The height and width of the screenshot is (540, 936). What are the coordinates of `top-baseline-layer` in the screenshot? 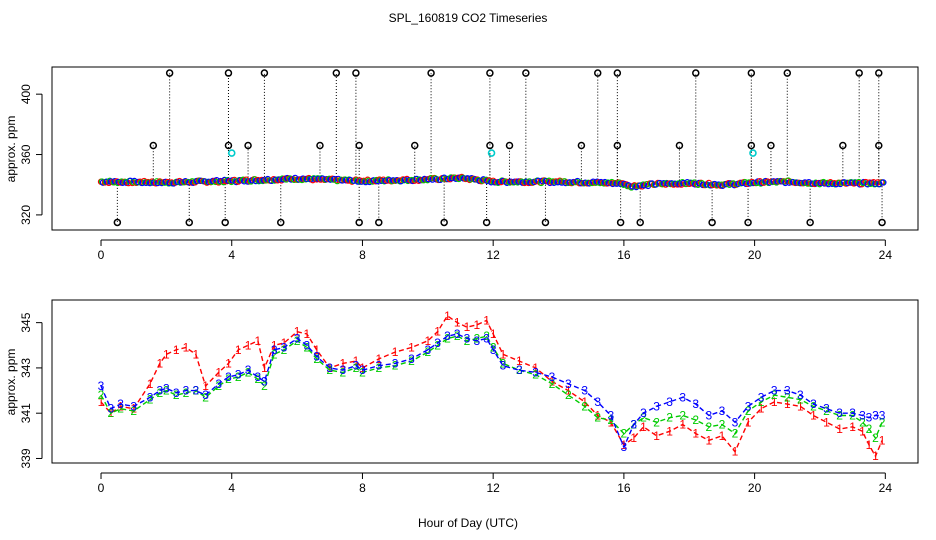 It's located at (492, 182).